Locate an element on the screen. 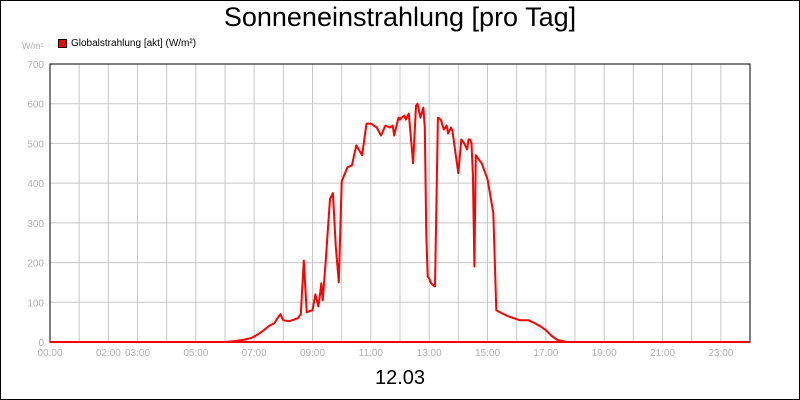  y-tick-label: 400 is located at coordinates (35, 184).